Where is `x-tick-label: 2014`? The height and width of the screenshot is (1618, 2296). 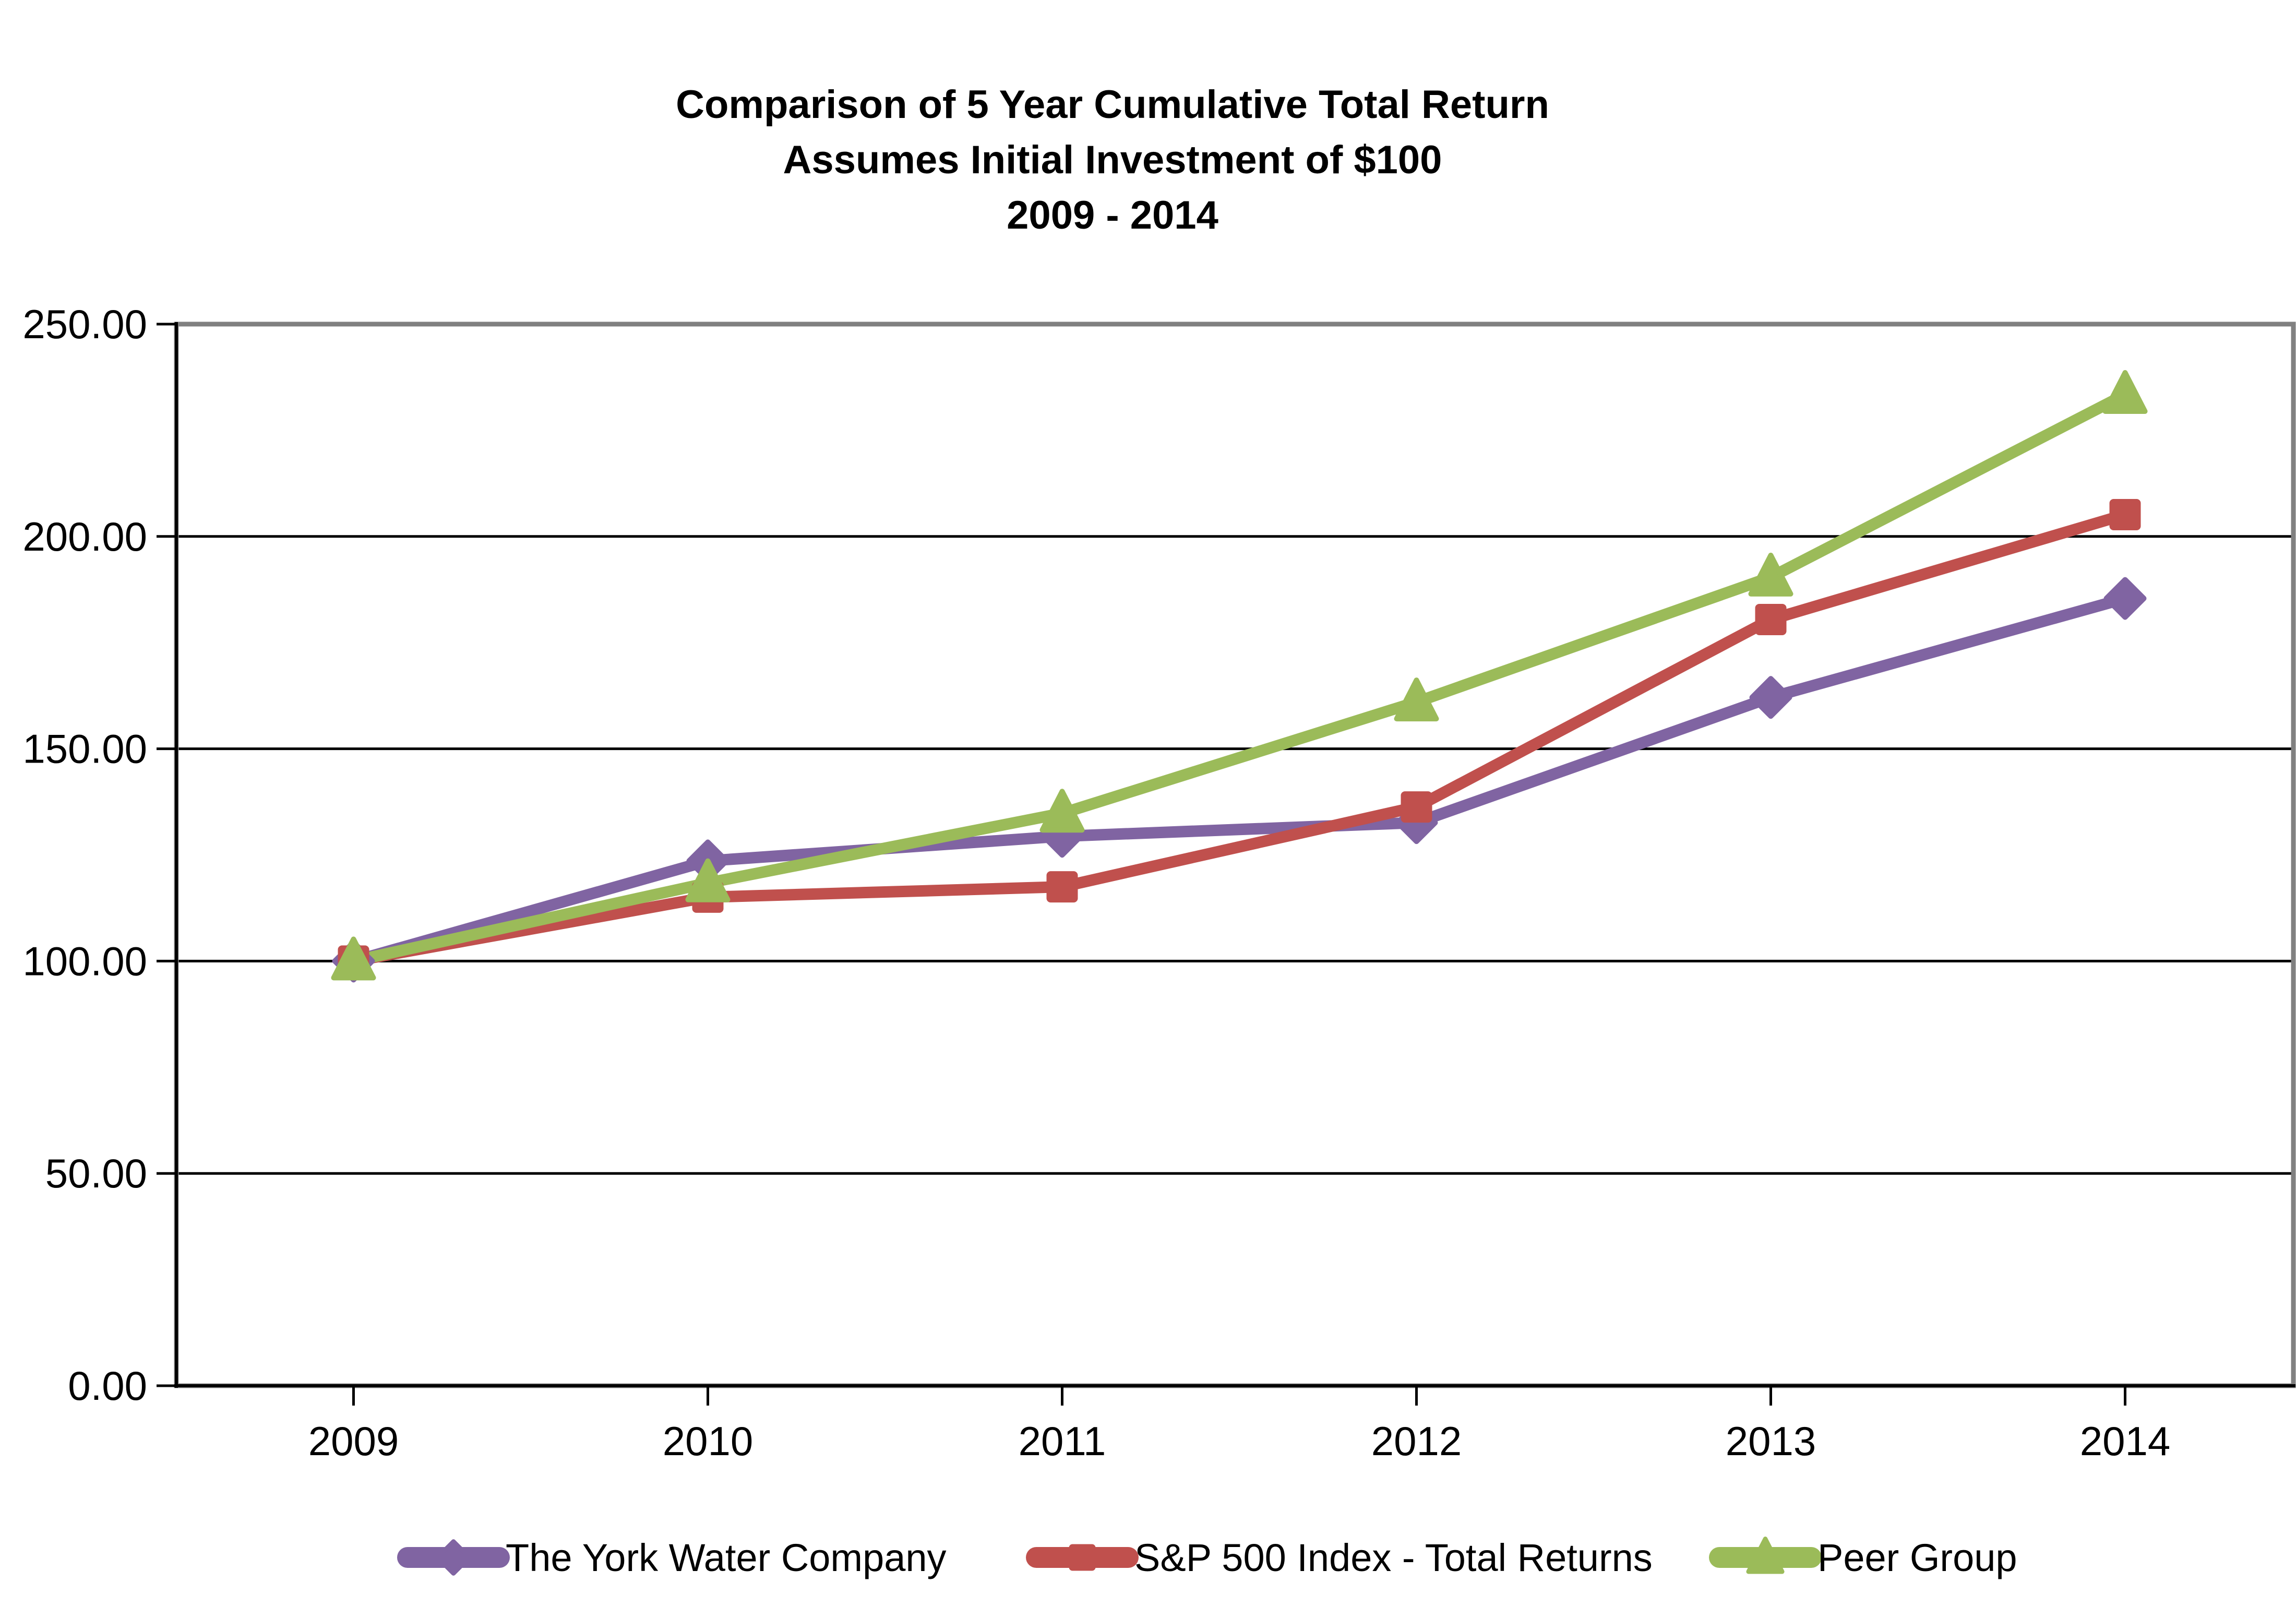
x-tick-label: 2014 is located at coordinates (2125, 1441).